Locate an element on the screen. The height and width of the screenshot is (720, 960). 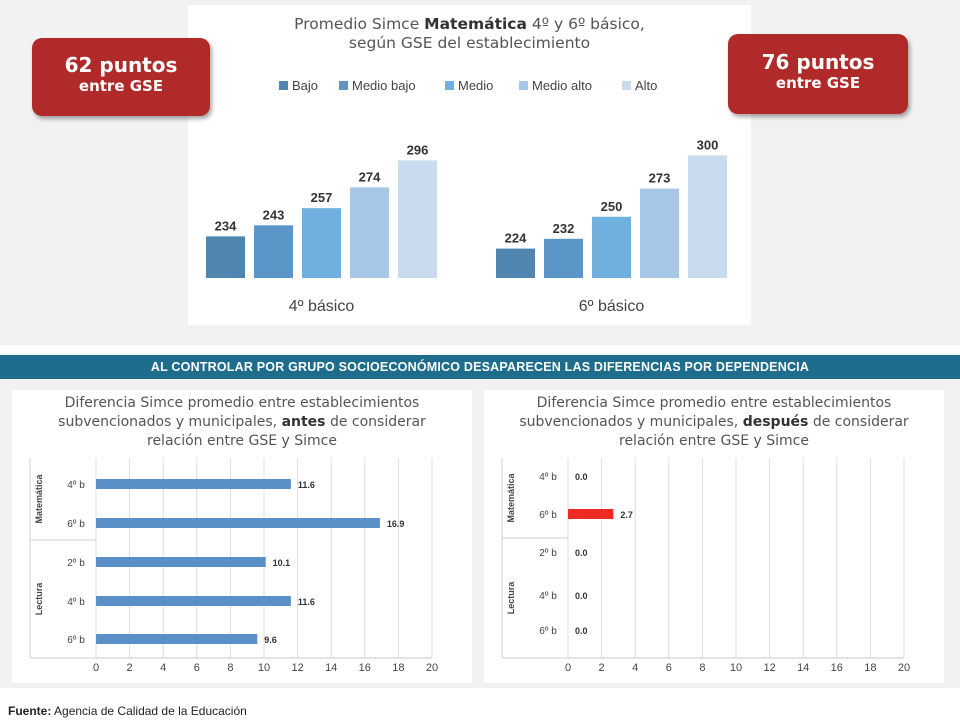
legend-label-3: Medio alto is located at coordinates (562, 85).